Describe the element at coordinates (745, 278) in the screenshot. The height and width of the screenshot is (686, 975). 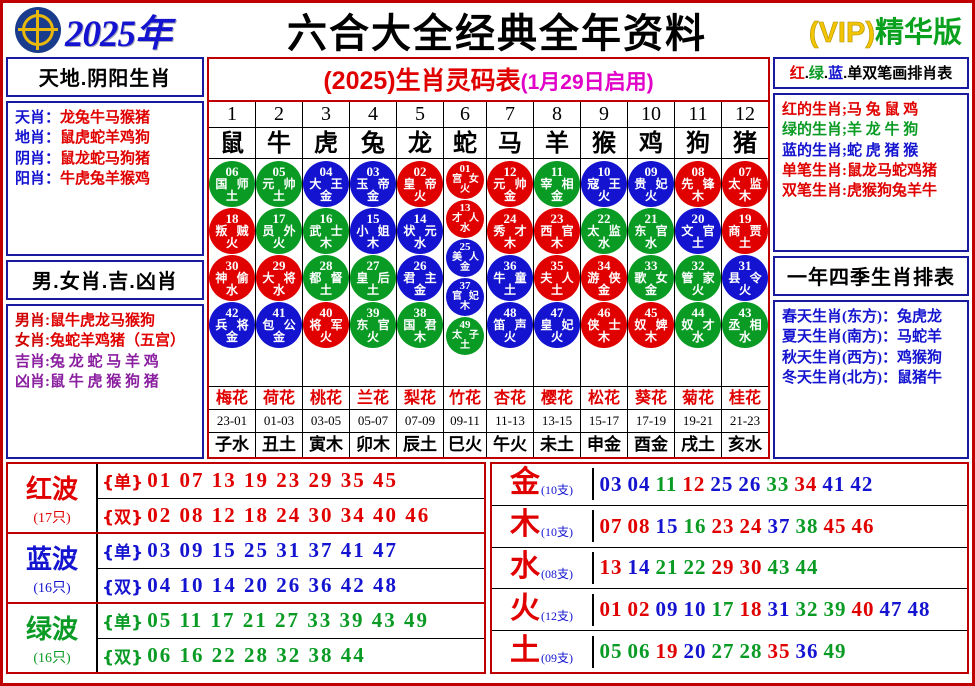
I see `number-ball: 31 县 令火` at that location.